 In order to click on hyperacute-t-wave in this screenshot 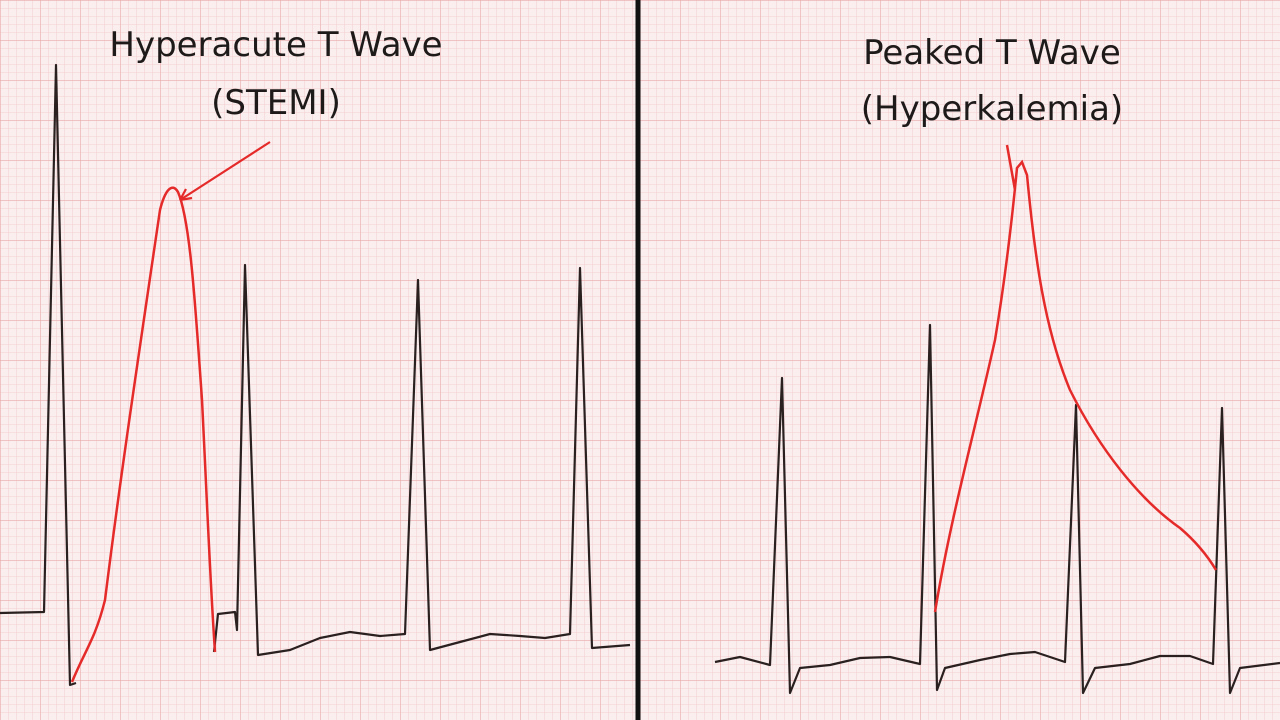, I will do `click(143, 434)`.